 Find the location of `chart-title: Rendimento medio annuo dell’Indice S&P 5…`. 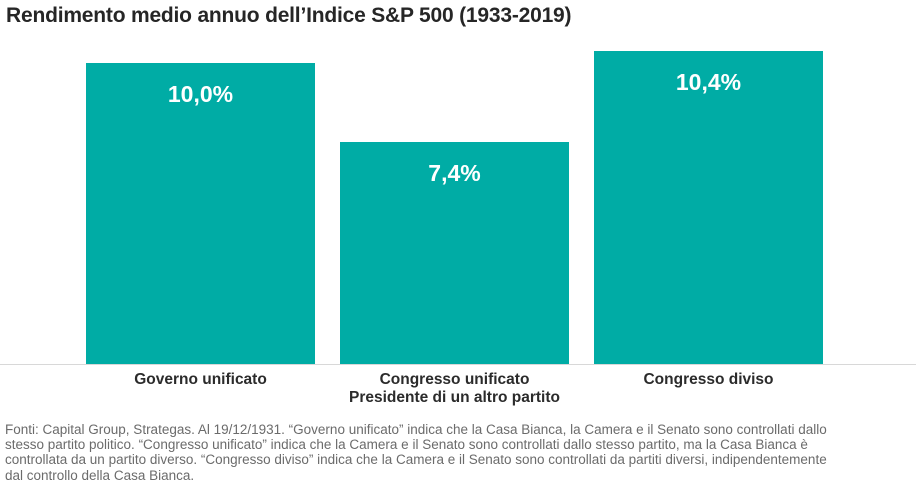

chart-title: Rendimento medio annuo dell’Indice S&P 5… is located at coordinates (289, 15).